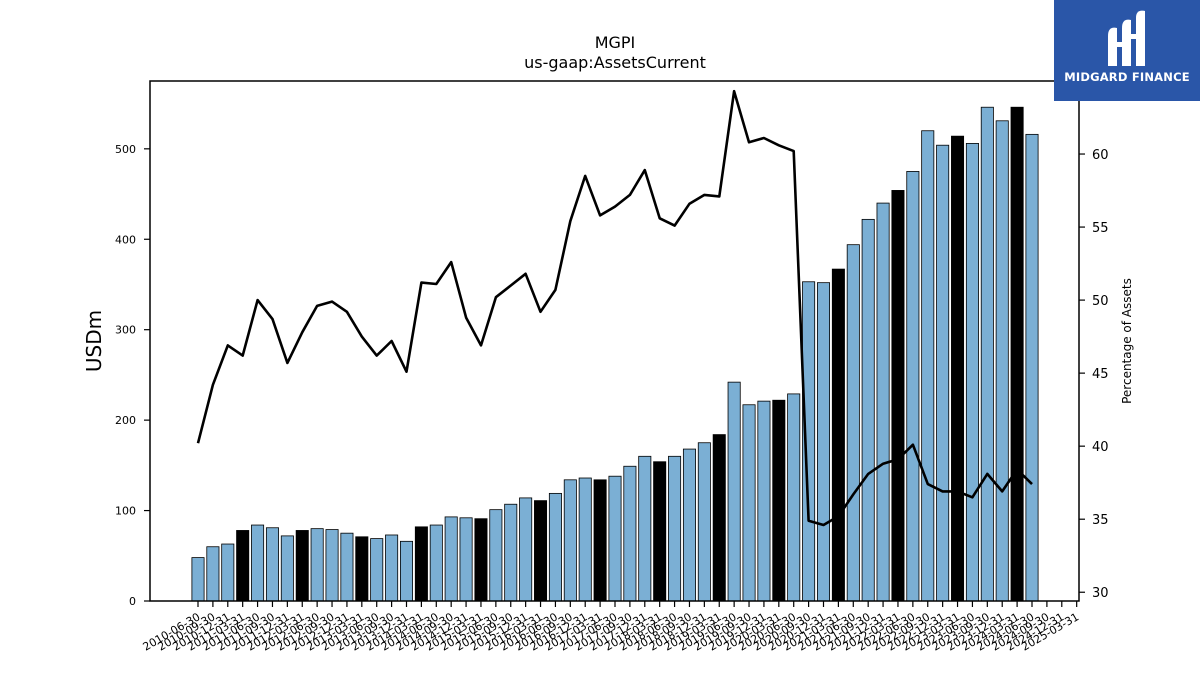  I want to click on y-tick-label: 300, so click(125, 330).